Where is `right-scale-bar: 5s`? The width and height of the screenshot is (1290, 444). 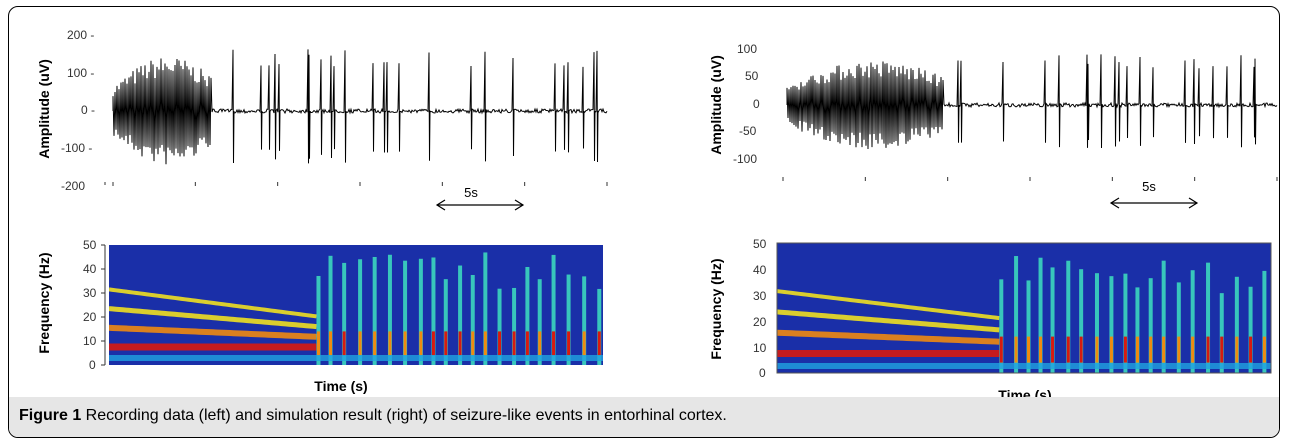 right-scale-bar: 5s is located at coordinates (1154, 194).